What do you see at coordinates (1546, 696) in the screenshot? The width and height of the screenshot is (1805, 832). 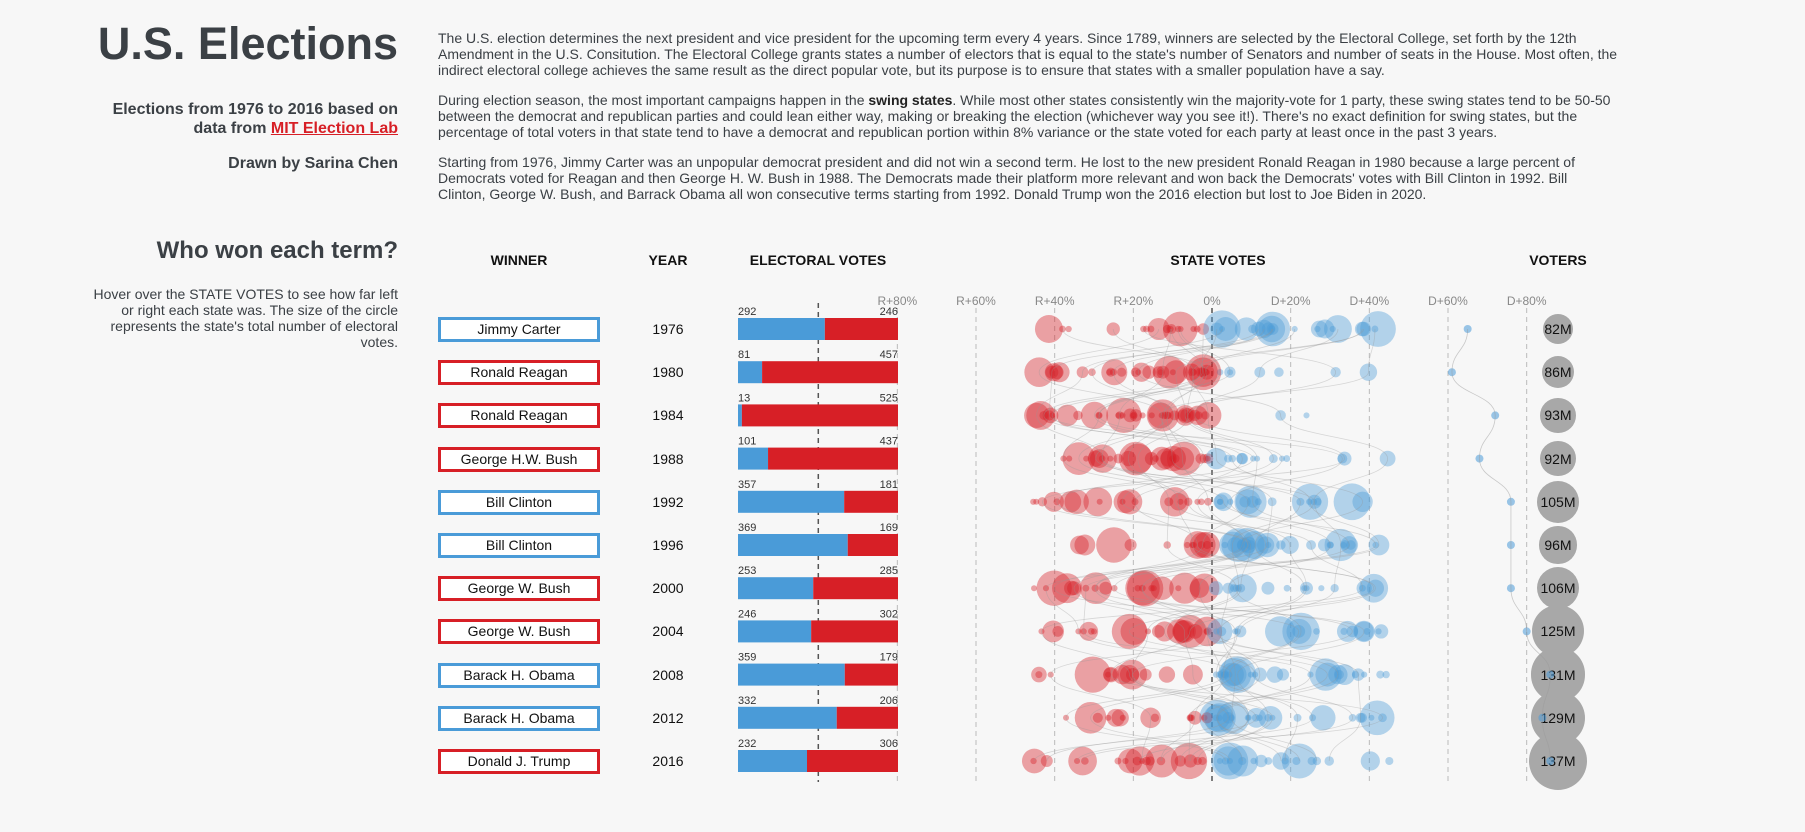 I see `outlier-connector-line` at bounding box center [1546, 696].